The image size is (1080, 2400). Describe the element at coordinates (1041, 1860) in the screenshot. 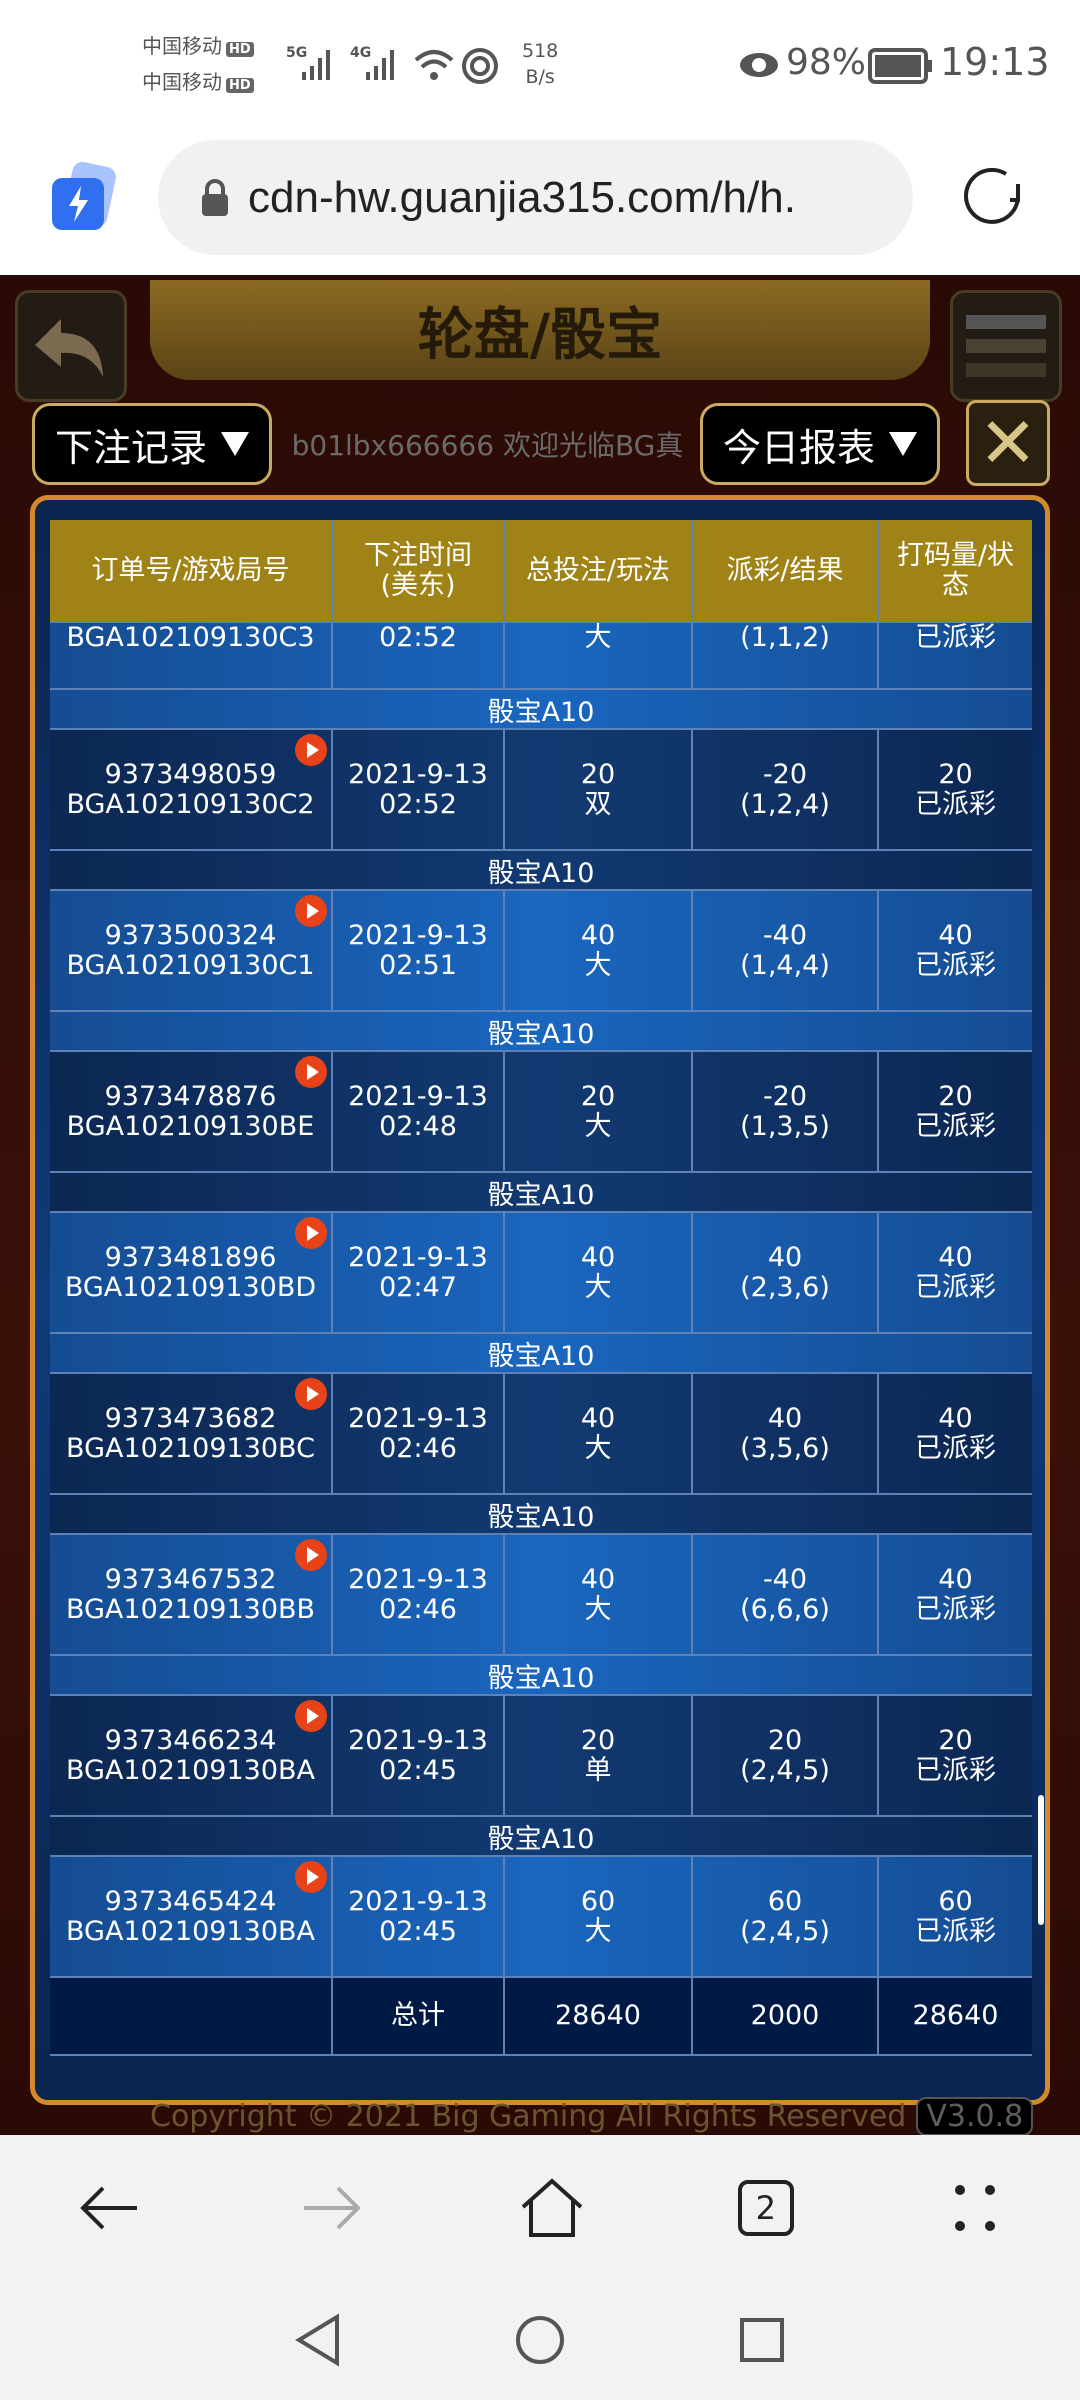

I see `scrollbar` at that location.